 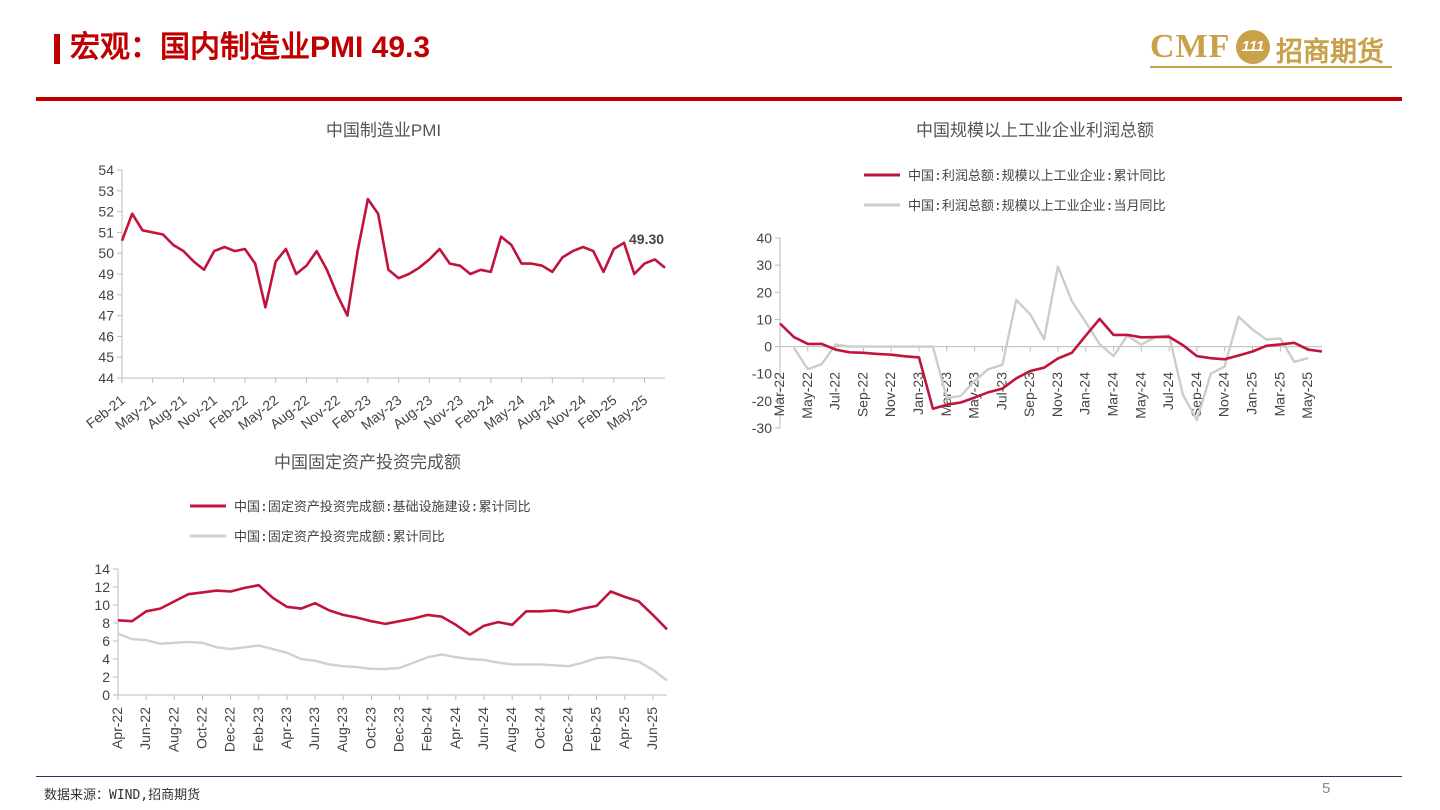 What do you see at coordinates (106, 336) in the screenshot?
I see `y-tick-label: 46` at bounding box center [106, 336].